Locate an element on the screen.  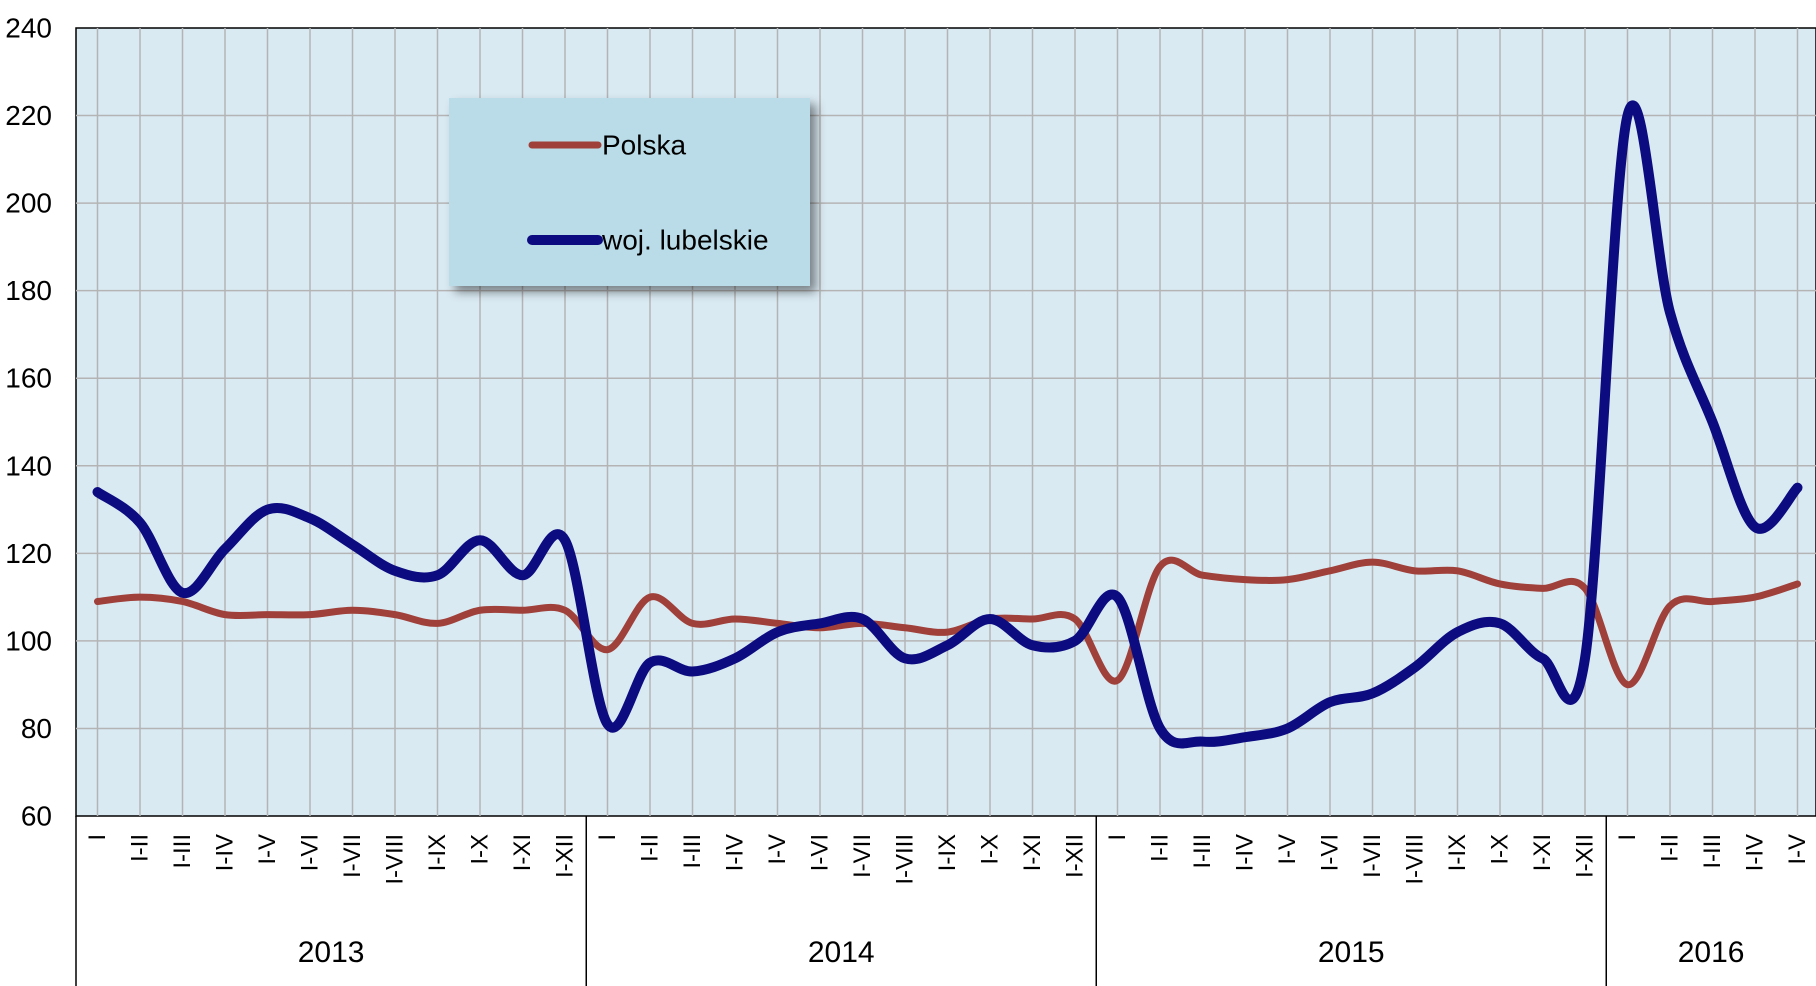
y-tick-label: 240 is located at coordinates (28, 28).